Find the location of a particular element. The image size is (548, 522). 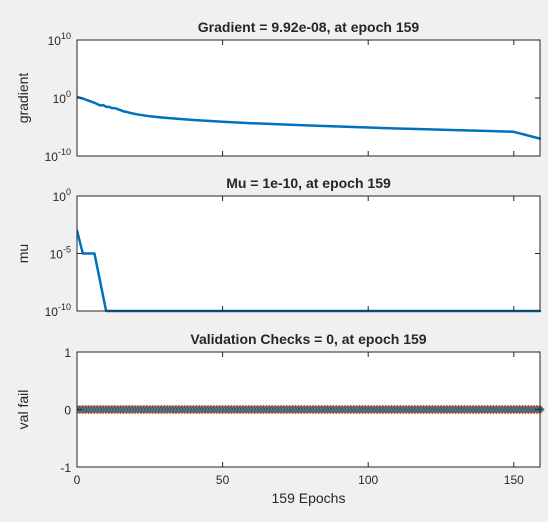

y-tick-label: 10⁻⁵ is located at coordinates (60, 253).